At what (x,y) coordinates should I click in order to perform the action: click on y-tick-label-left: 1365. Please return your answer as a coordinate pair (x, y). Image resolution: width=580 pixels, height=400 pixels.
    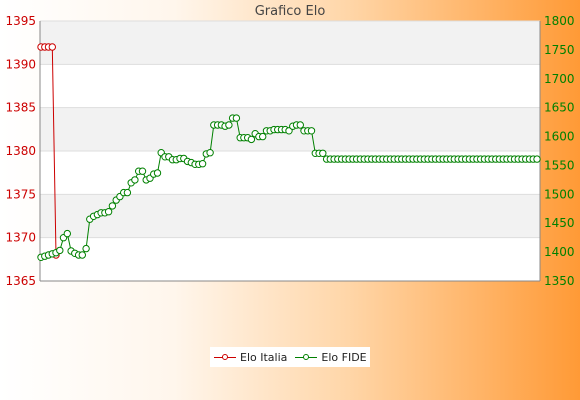
    Looking at the image, I should click on (20, 281).